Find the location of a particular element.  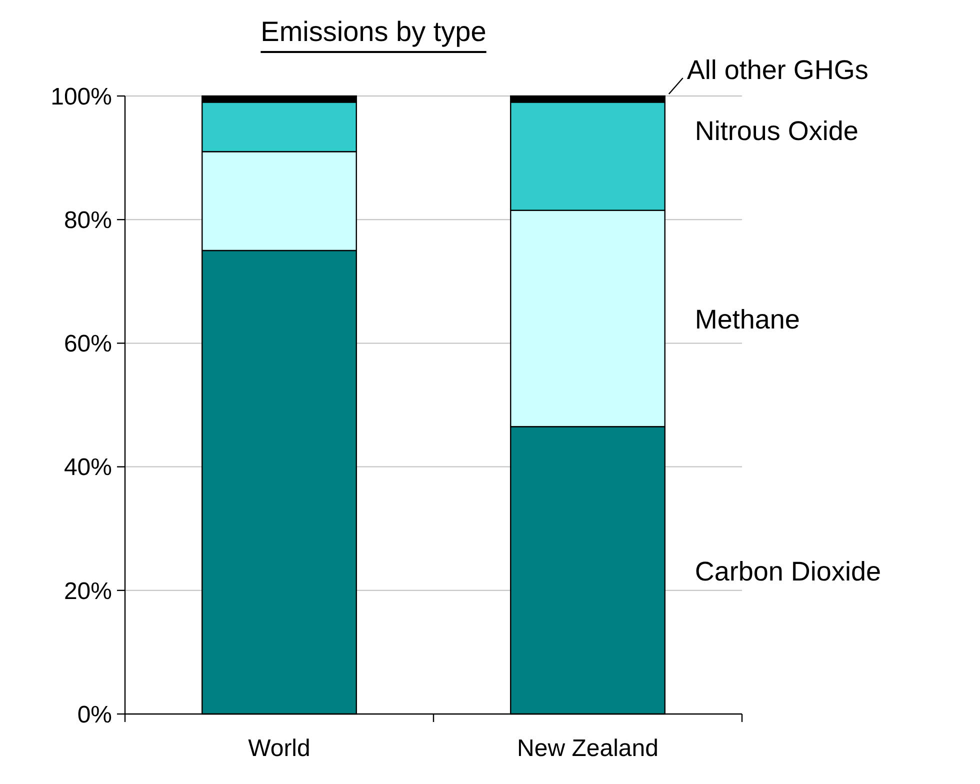

x-tick-label: World is located at coordinates (279, 748).